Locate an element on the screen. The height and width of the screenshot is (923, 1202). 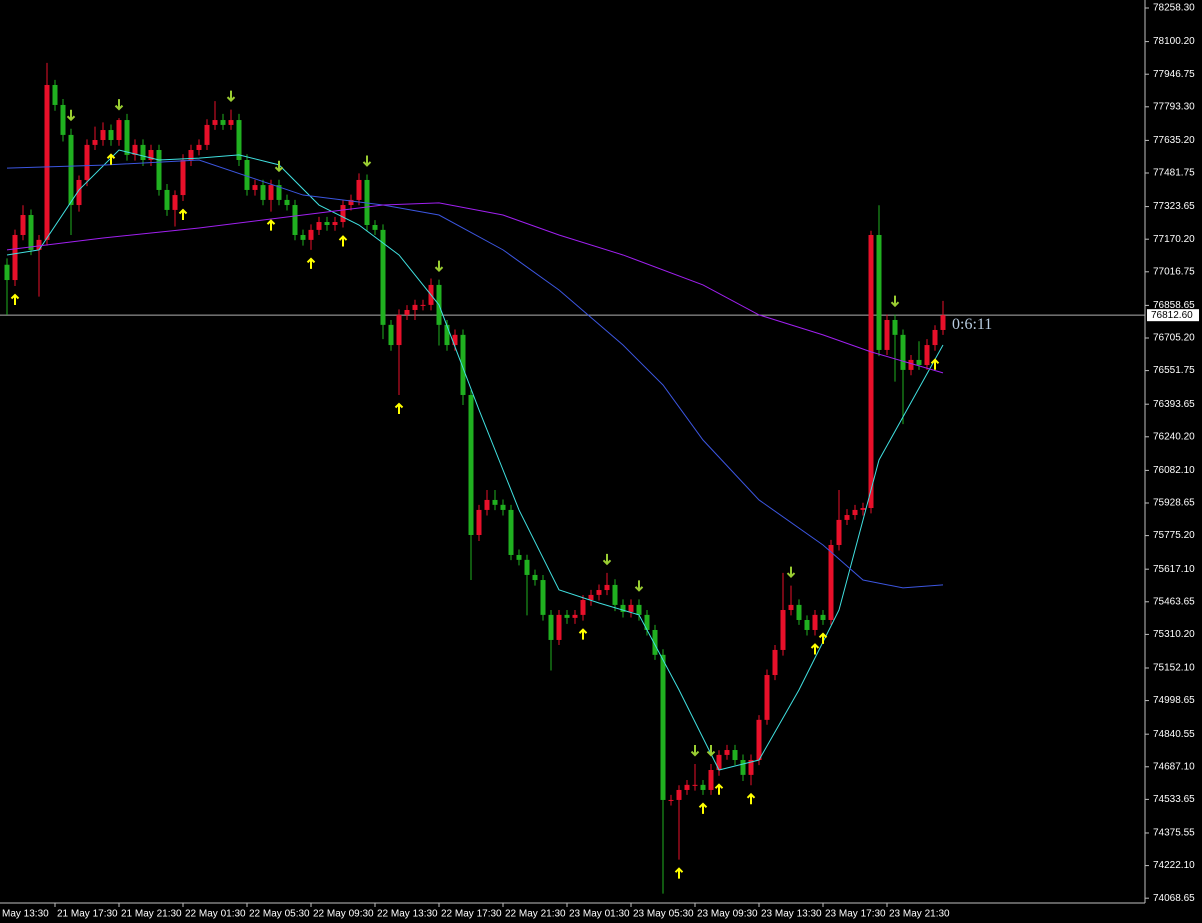
x-tick-label: 23 May 13:30 is located at coordinates (791, 914).